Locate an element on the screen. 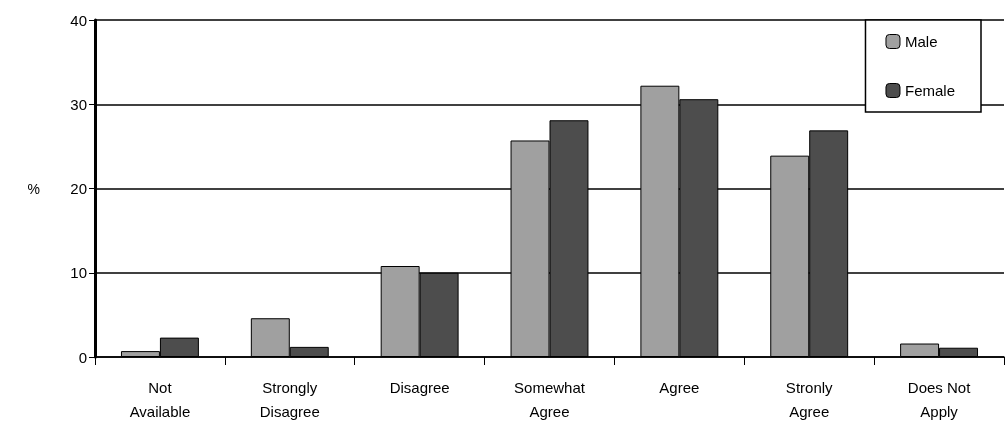  legend-label: Male is located at coordinates (921, 41).